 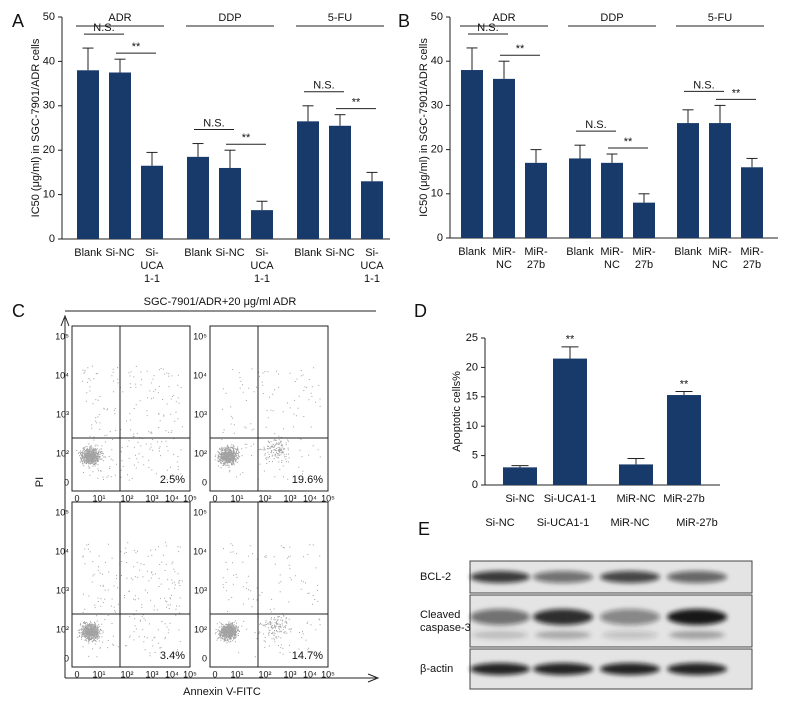 What do you see at coordinates (436, 669) in the screenshot?
I see `blot-row-label: β-actin` at bounding box center [436, 669].